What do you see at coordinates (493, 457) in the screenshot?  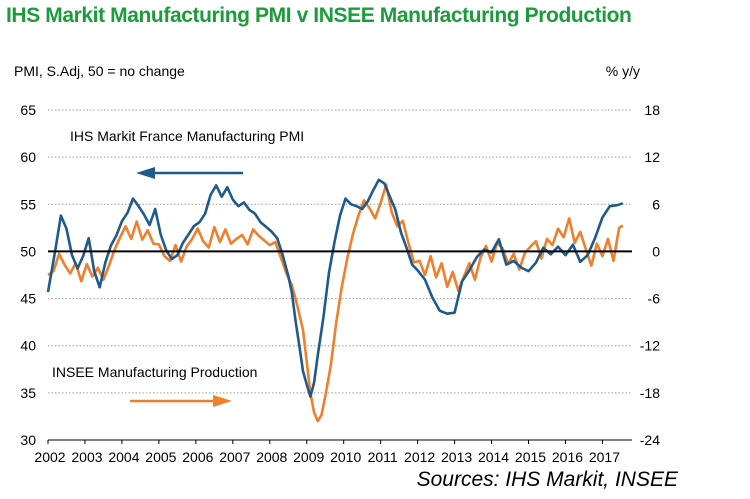 I see `x-tick-label: 2014` at bounding box center [493, 457].